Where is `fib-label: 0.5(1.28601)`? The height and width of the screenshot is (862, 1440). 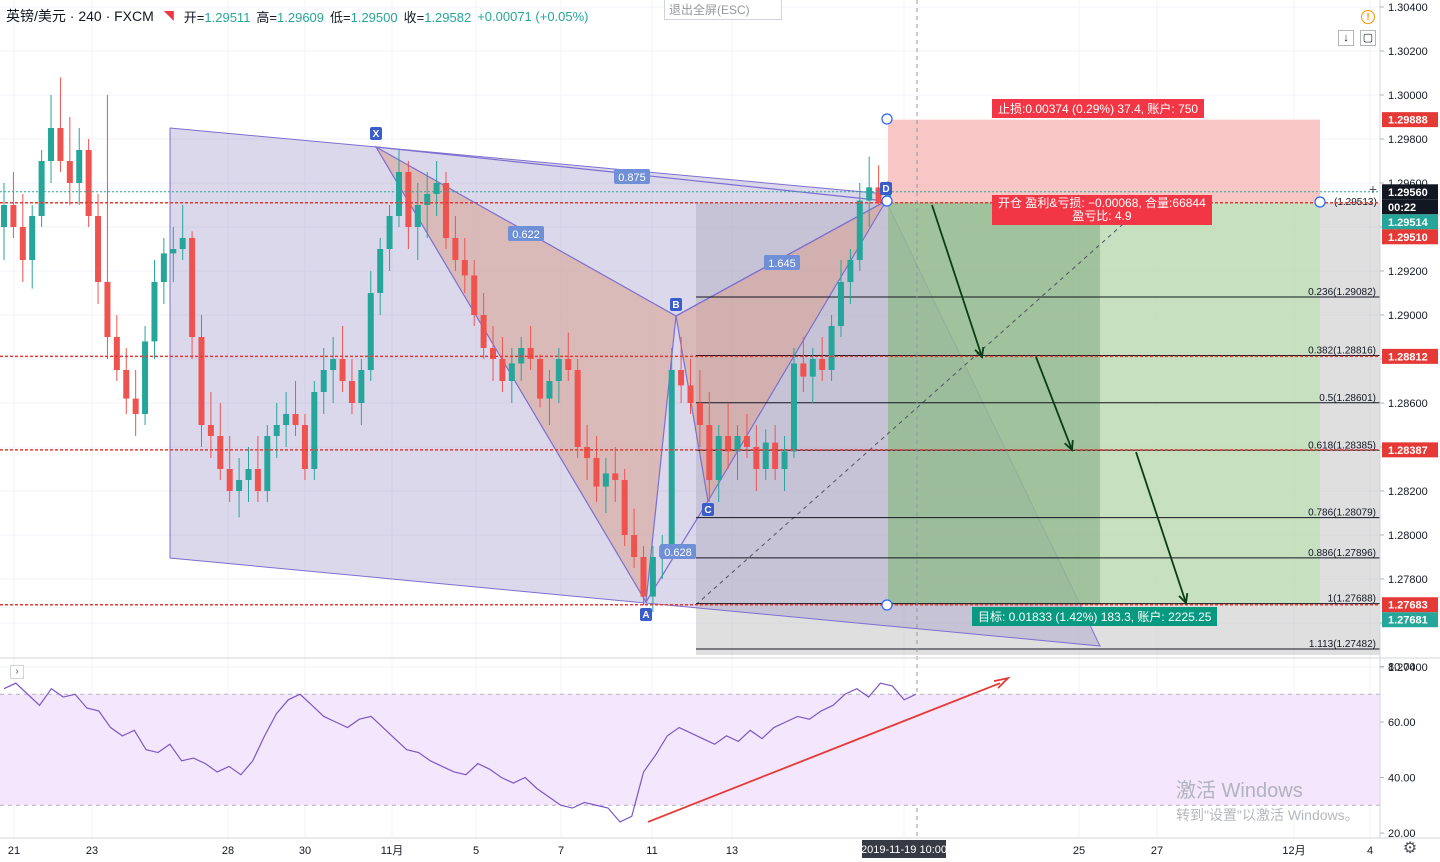
fib-label: 0.5(1.28601) is located at coordinates (1347, 398).